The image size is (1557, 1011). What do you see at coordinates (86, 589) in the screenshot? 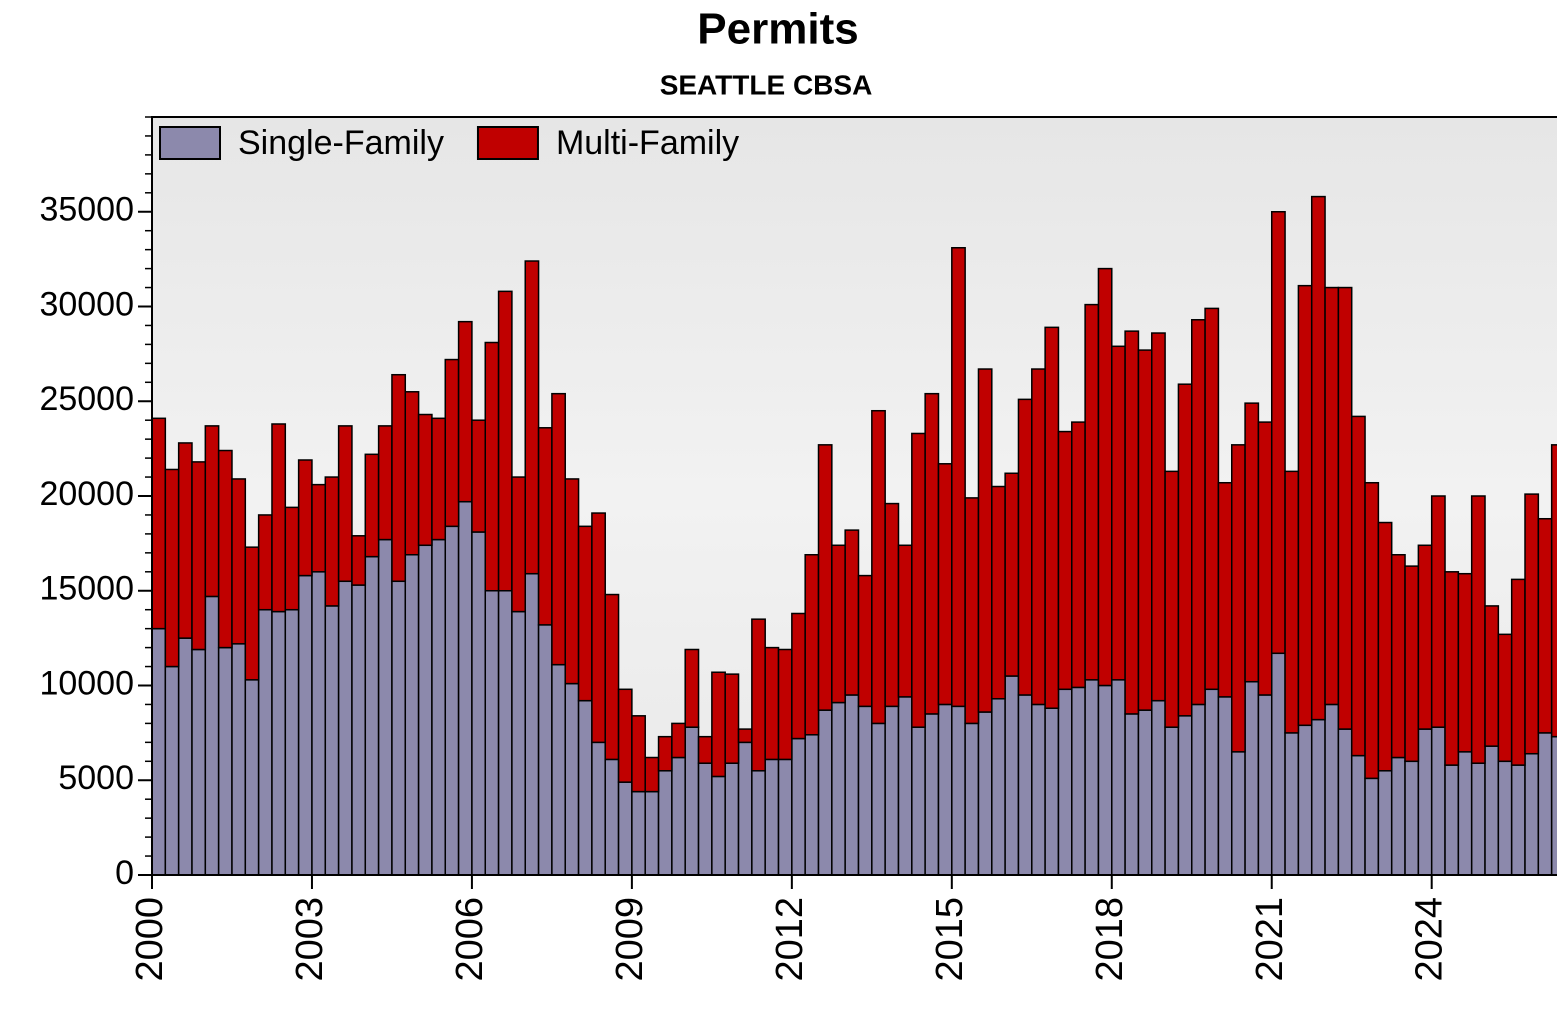
I see `y-tick-label: 15000` at bounding box center [86, 589].